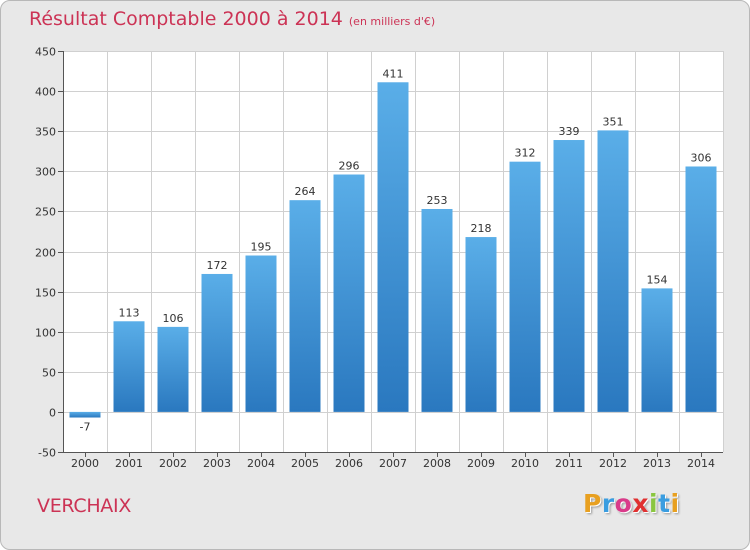 This screenshot has height=550, width=750. What do you see at coordinates (173, 318) in the screenshot?
I see `value-label-2002: 106` at bounding box center [173, 318].